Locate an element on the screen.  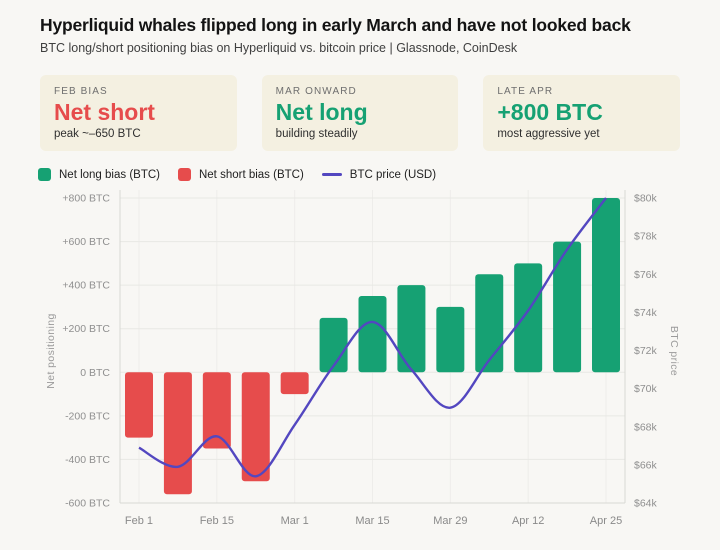
legend-item-btc-price: BTC price (USD) is located at coordinates (379, 174).